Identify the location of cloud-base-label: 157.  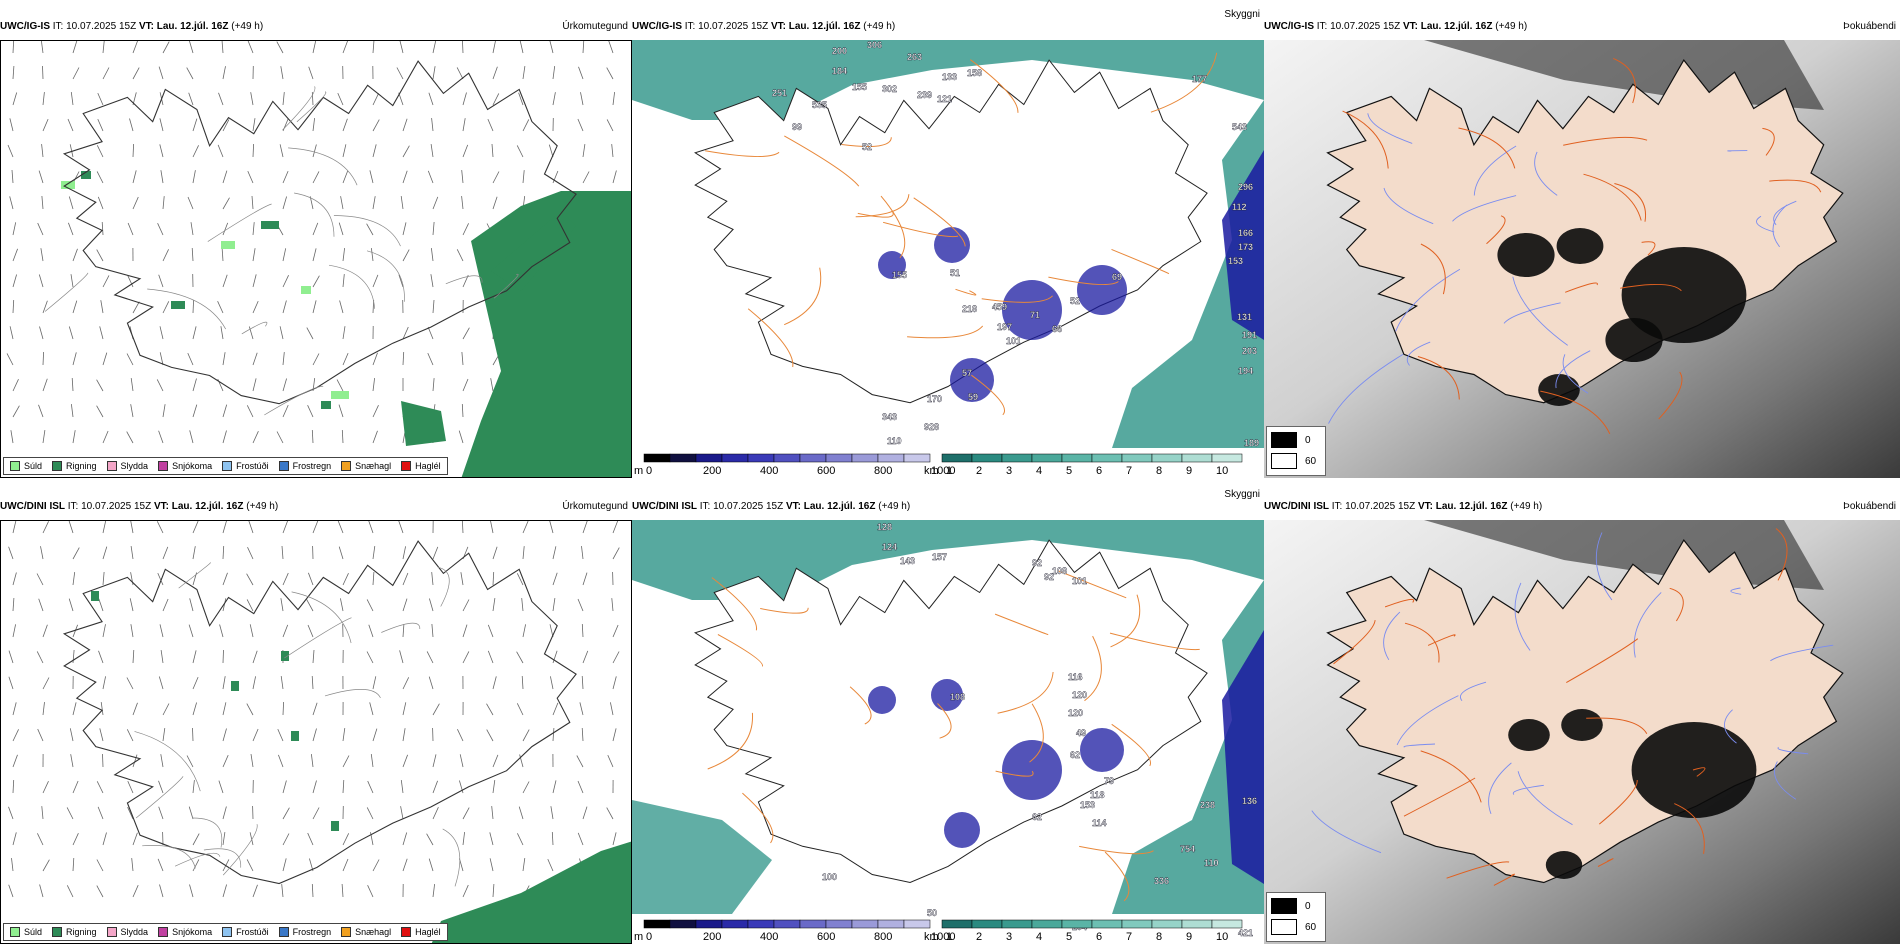
(939, 557).